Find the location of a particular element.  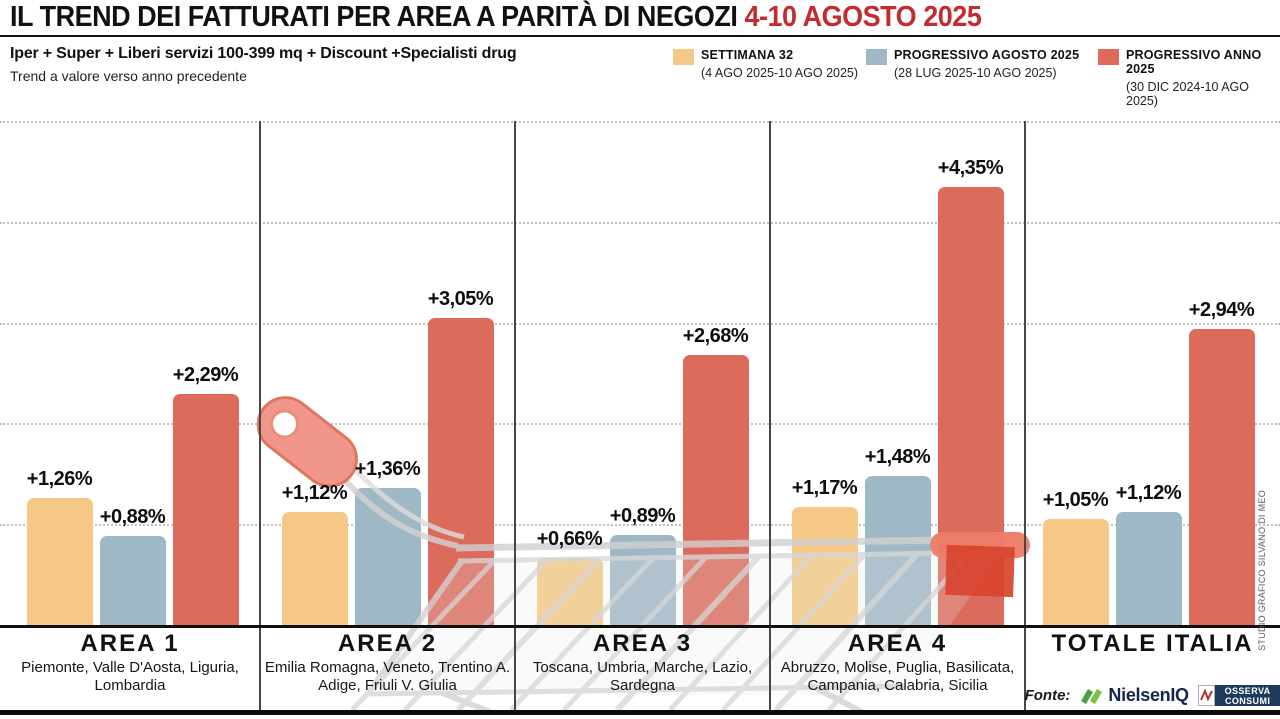

source-label: Fonte: is located at coordinates (1047, 695).